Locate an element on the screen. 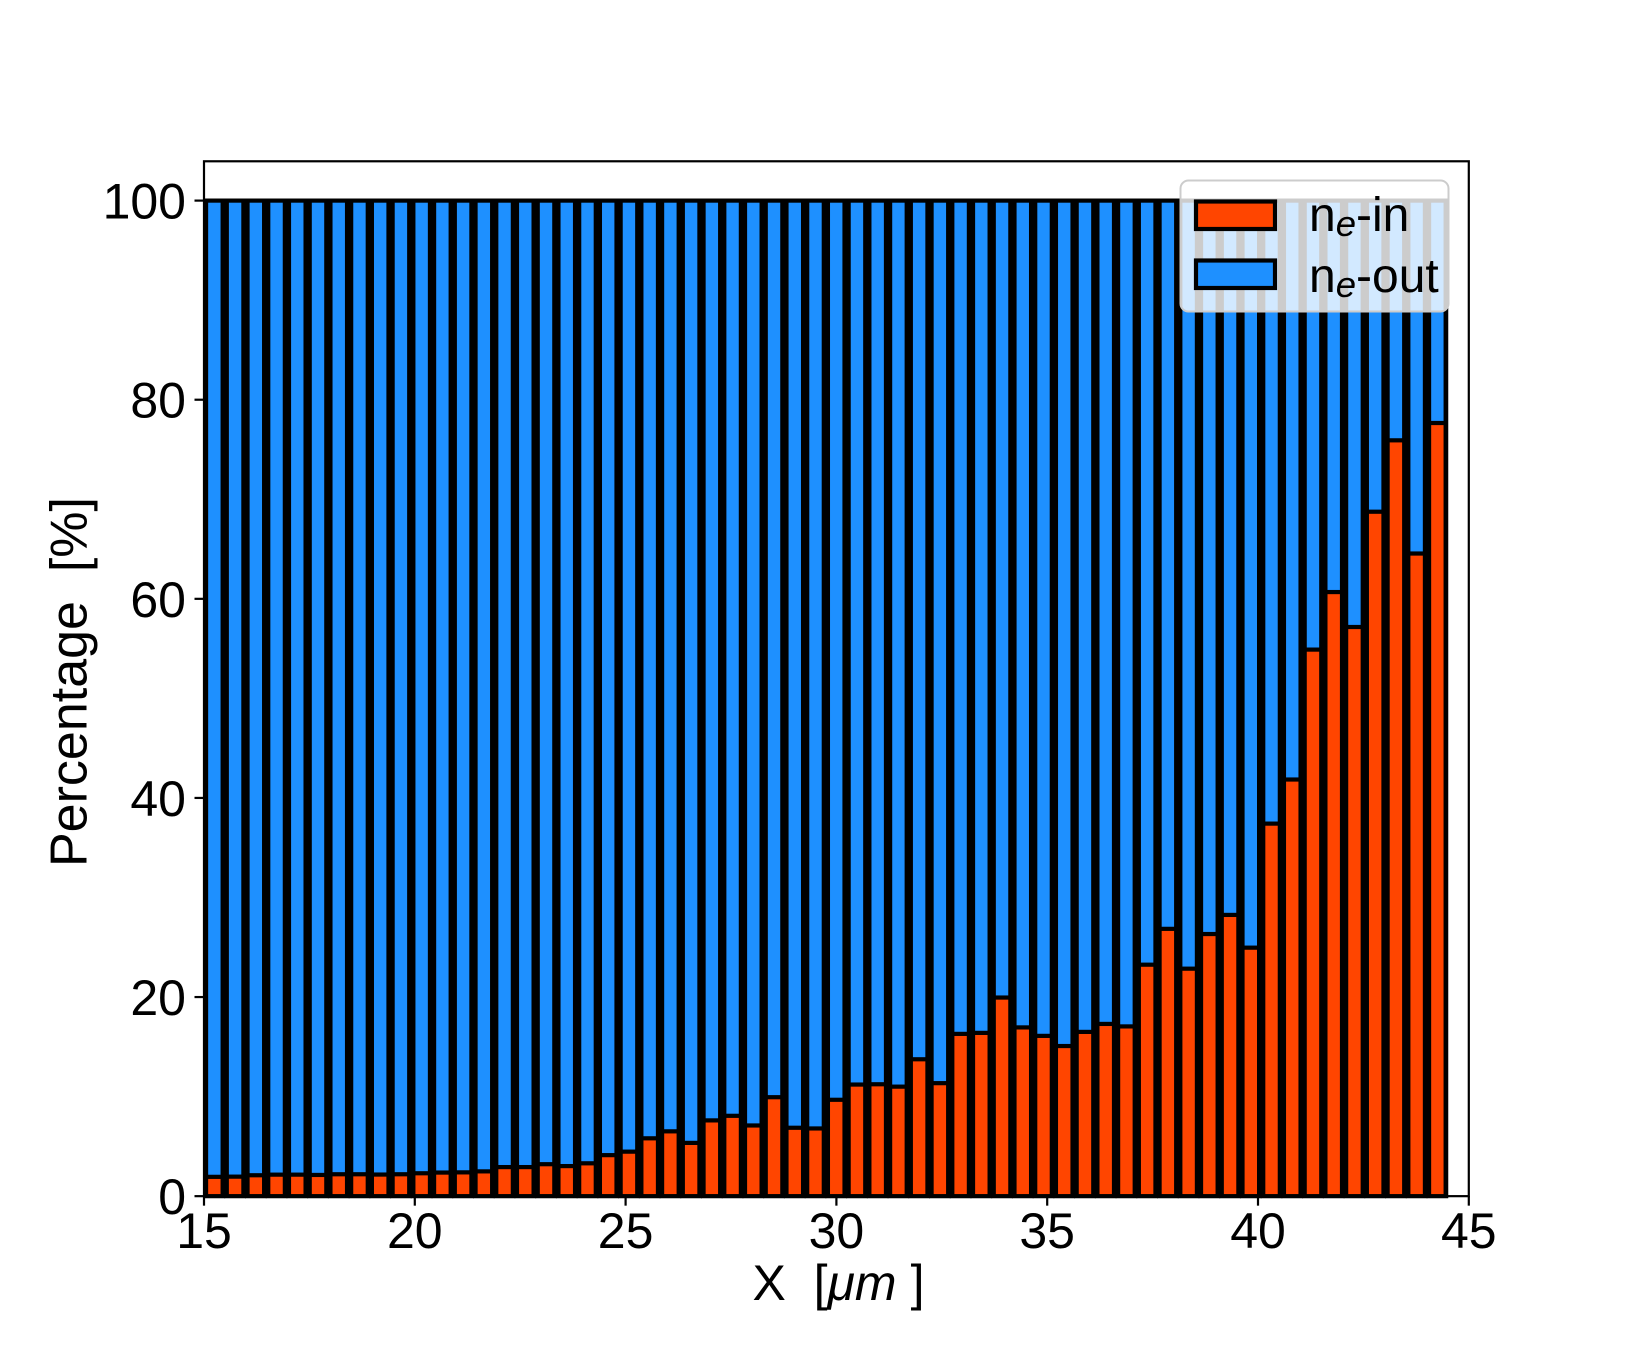 This screenshot has width=1632, height=1349. svg-text: 15 is located at coordinates (204, 1231).